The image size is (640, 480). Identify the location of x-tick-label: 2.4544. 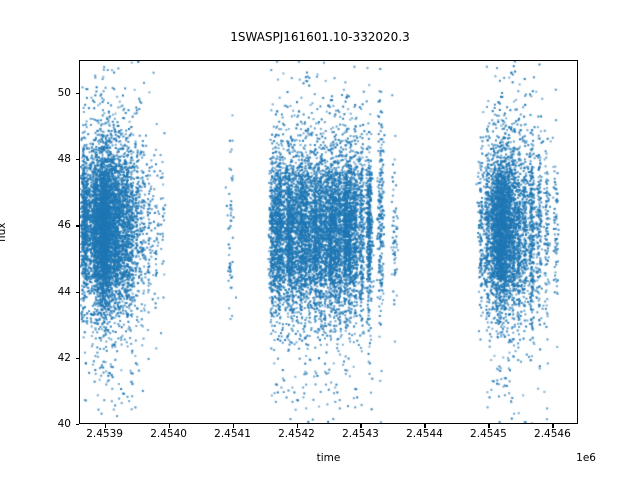
(424, 434).